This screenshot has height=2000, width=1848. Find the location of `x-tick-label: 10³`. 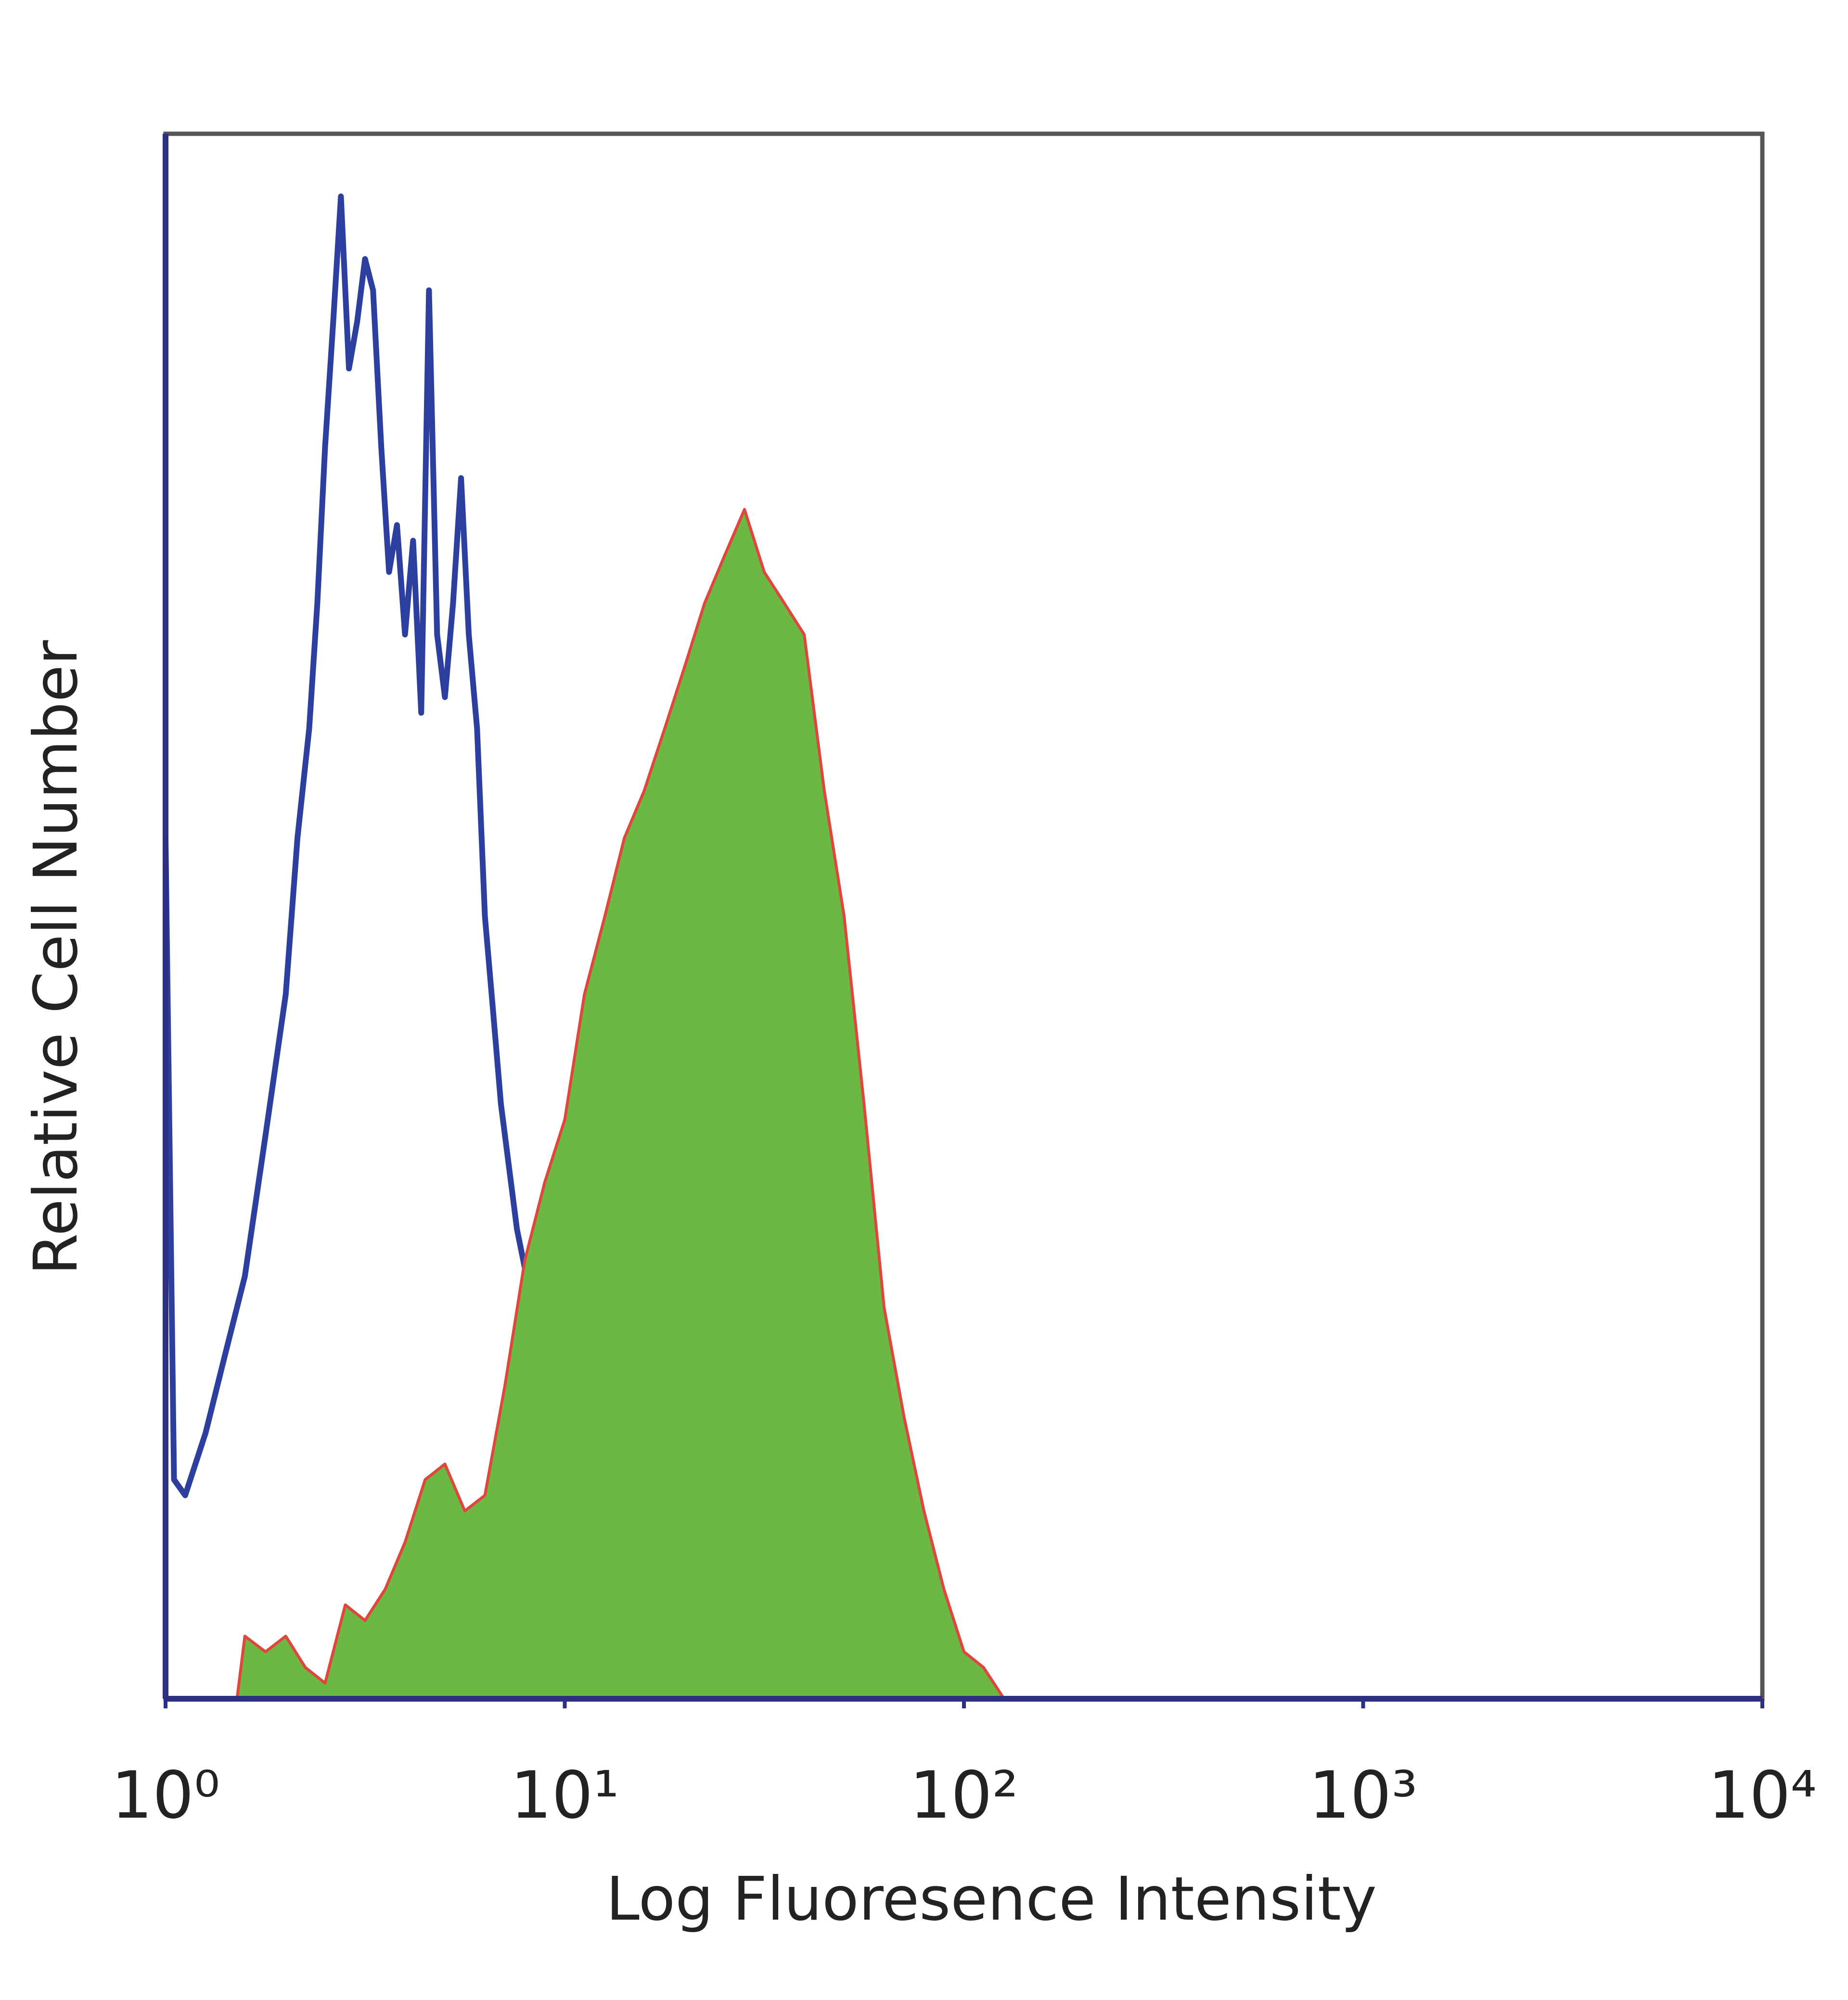

x-tick-label: 10³ is located at coordinates (1363, 1795).